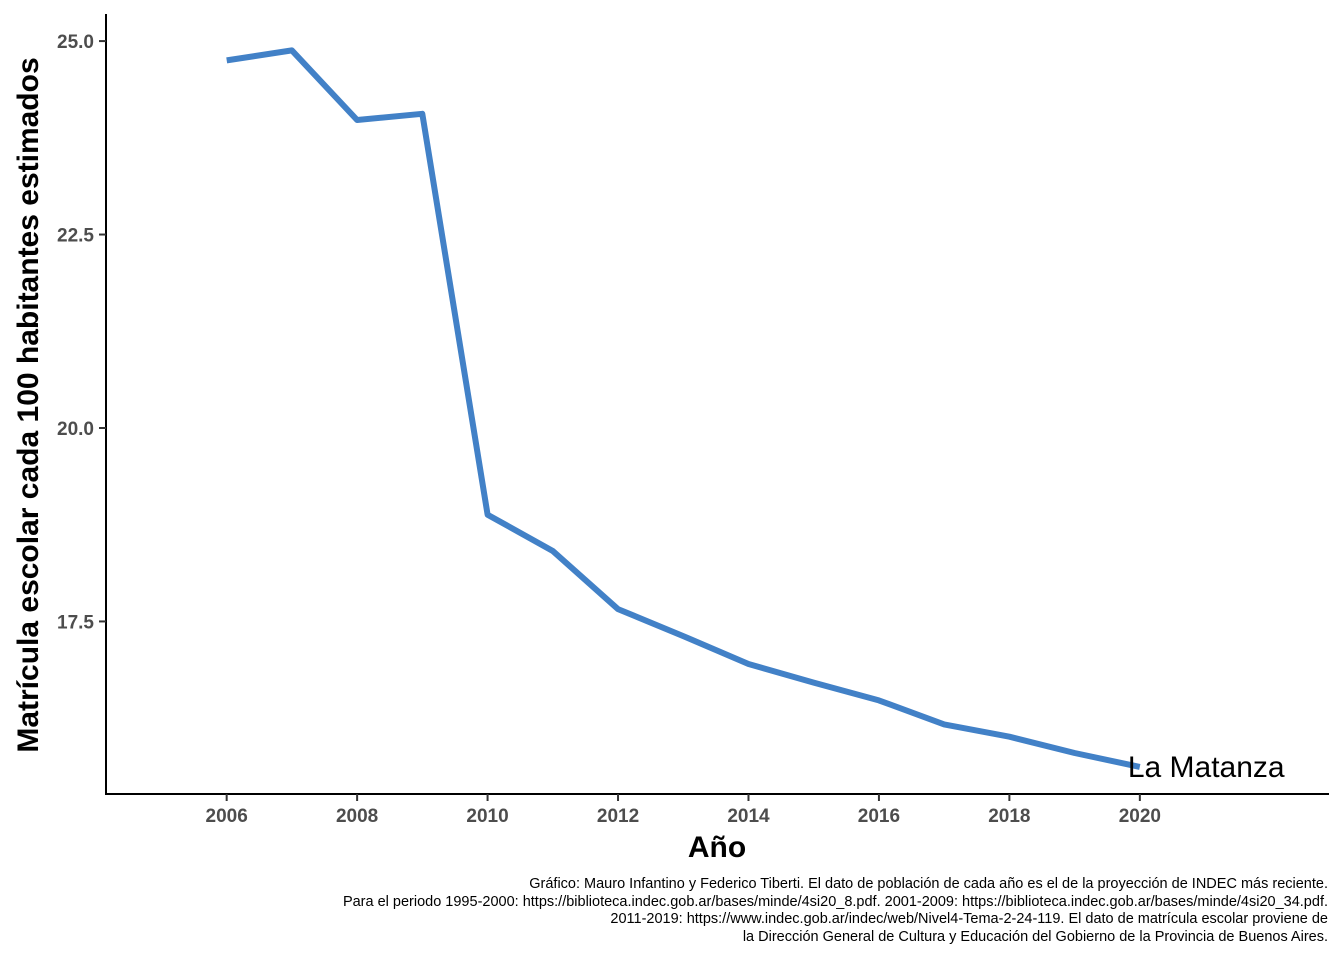 The height and width of the screenshot is (960, 1344). What do you see at coordinates (487, 816) in the screenshot?
I see `x-tick-label: 2010` at bounding box center [487, 816].